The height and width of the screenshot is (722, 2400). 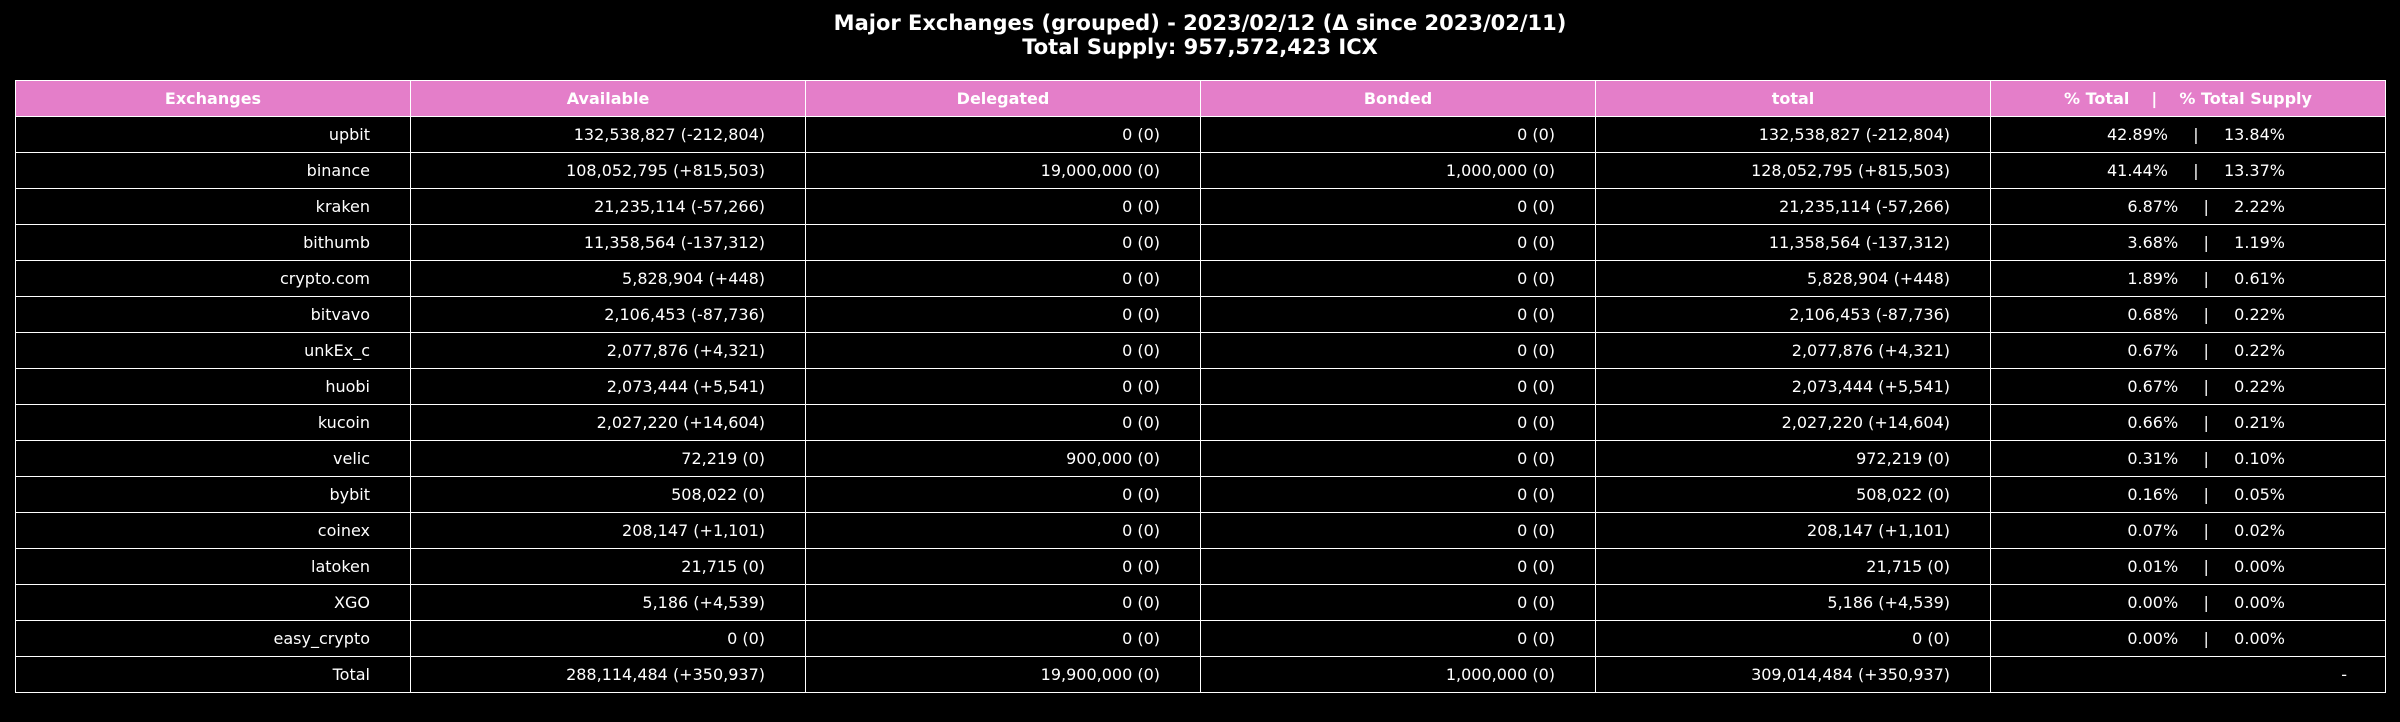 What do you see at coordinates (1793, 170) in the screenshot?
I see `total-cell: 128,052,795 (+815,503)` at bounding box center [1793, 170].